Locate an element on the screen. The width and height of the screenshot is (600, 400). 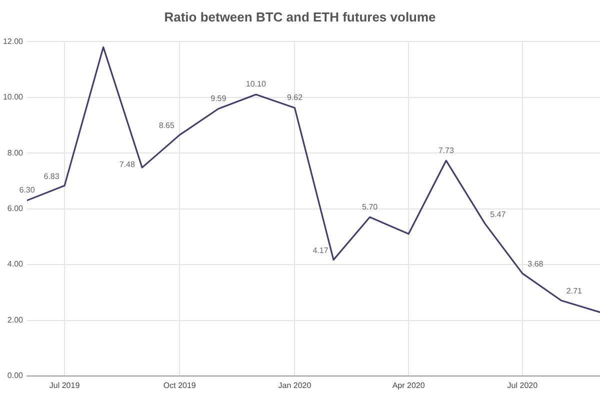
data-label: 5.47 is located at coordinates (498, 214).